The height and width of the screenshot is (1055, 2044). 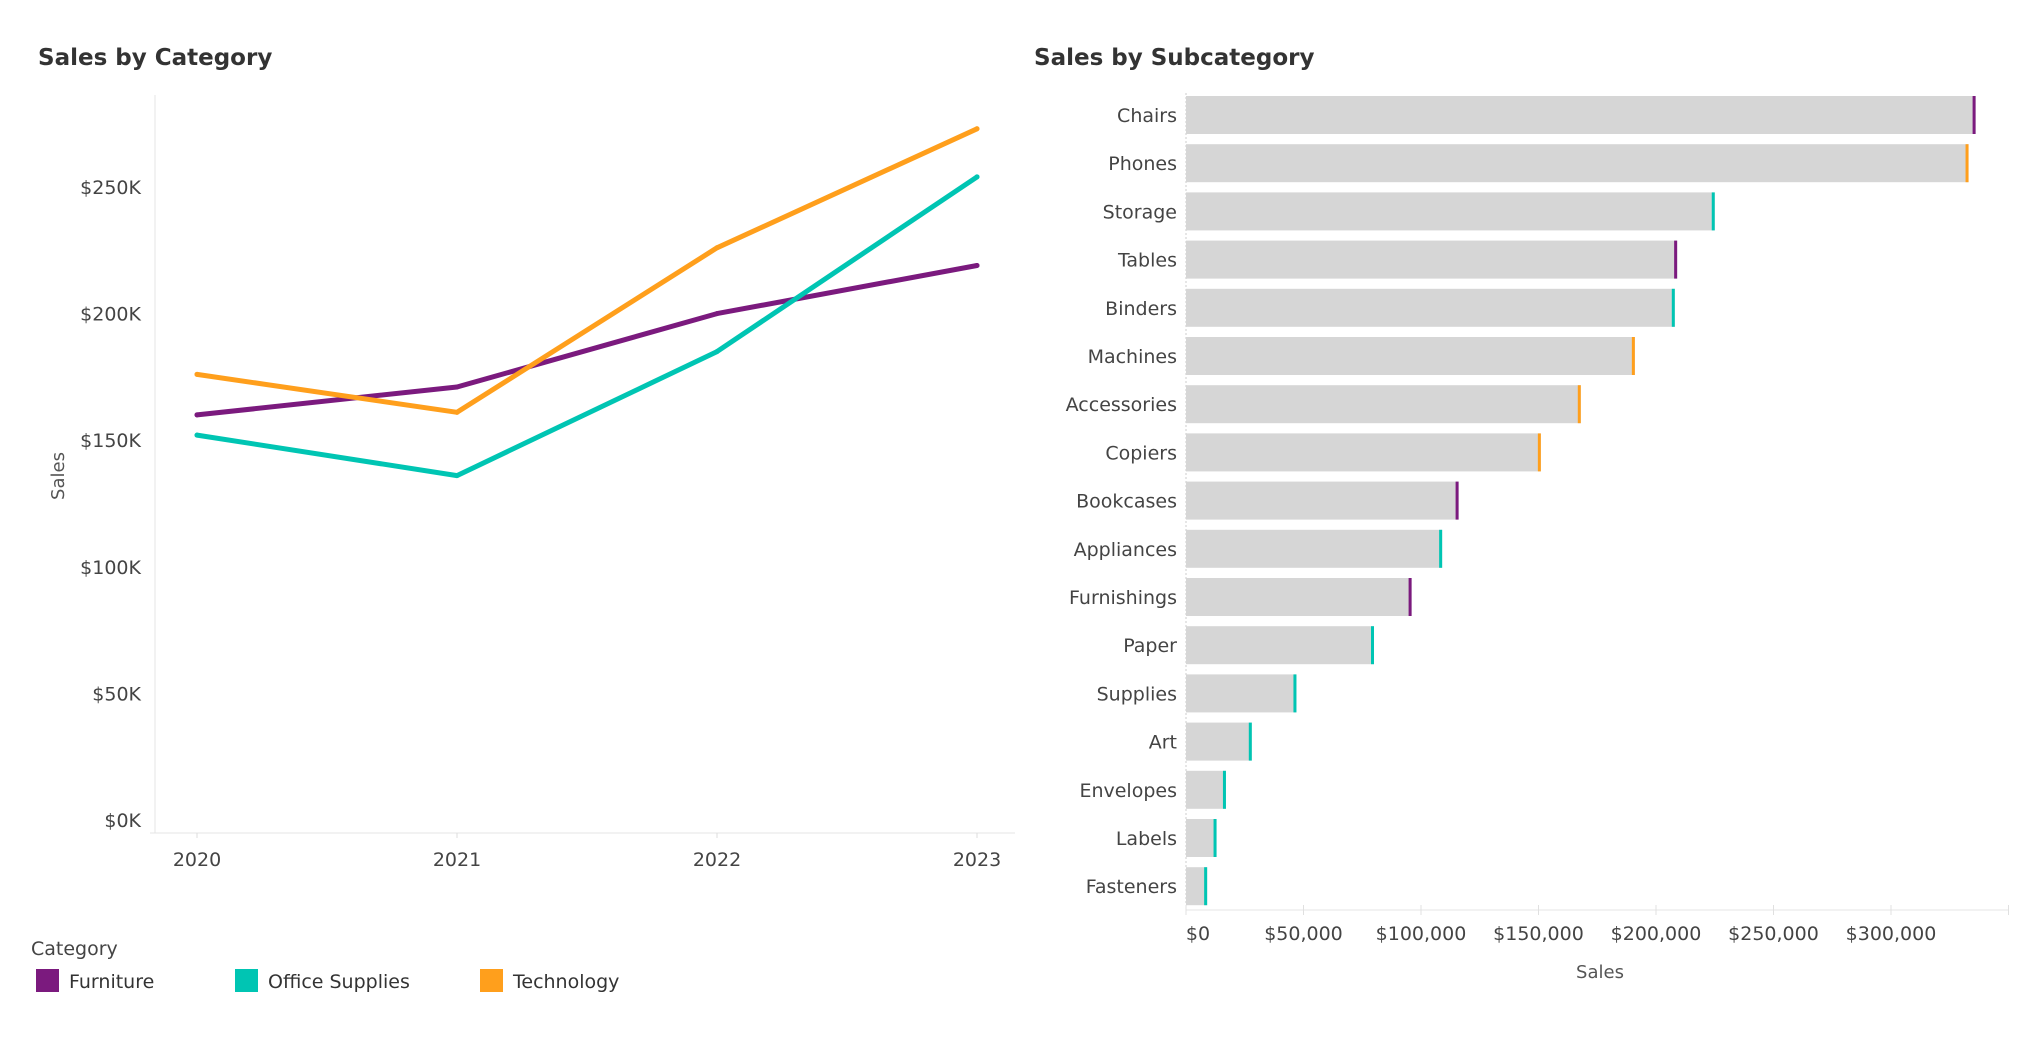 I want to click on y-tick-label: $100K, so click(x=110, y=568).